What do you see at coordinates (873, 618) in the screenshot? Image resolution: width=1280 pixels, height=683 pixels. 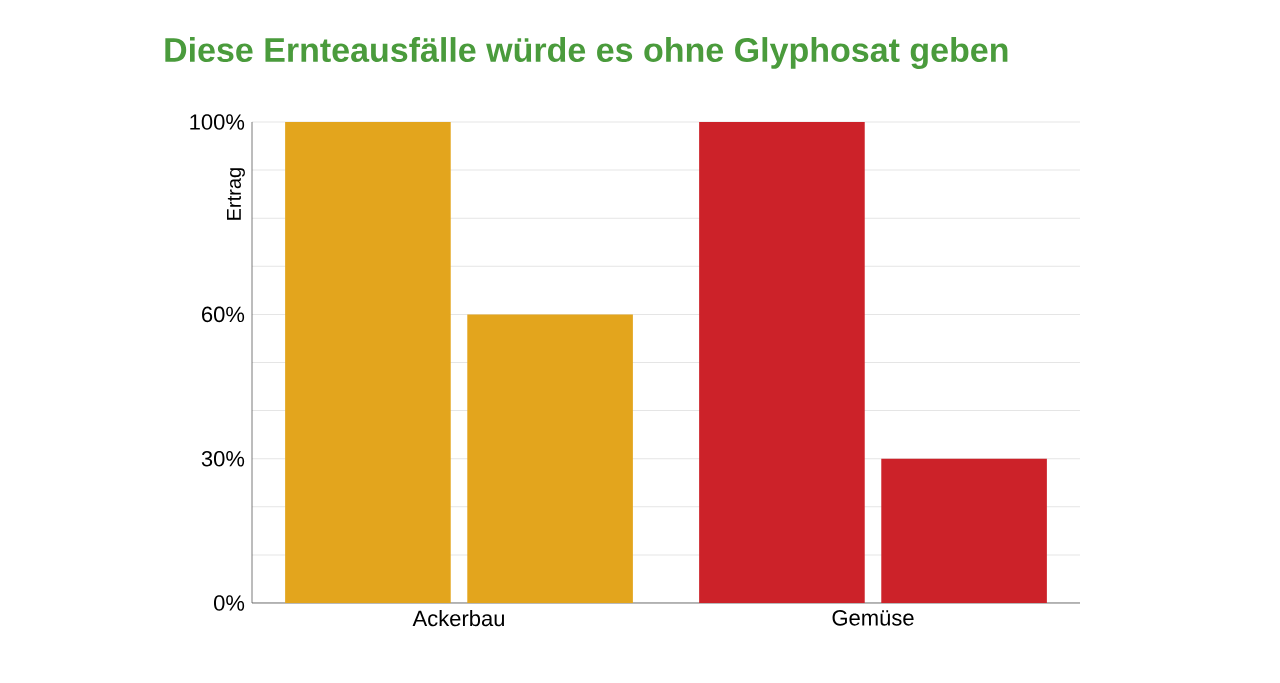 I see `x-tick-label: Gemüse` at bounding box center [873, 618].